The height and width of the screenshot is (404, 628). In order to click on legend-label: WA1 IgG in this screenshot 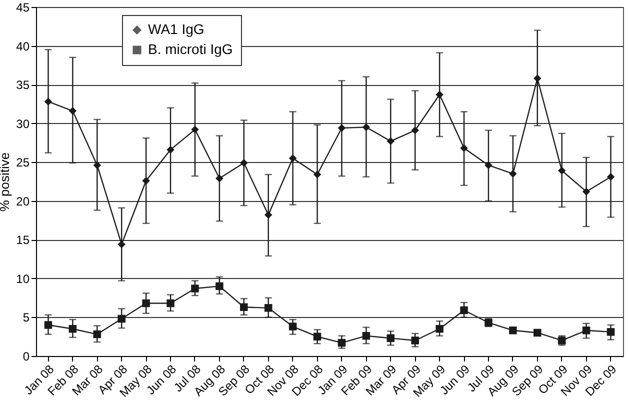, I will do `click(176, 29)`.